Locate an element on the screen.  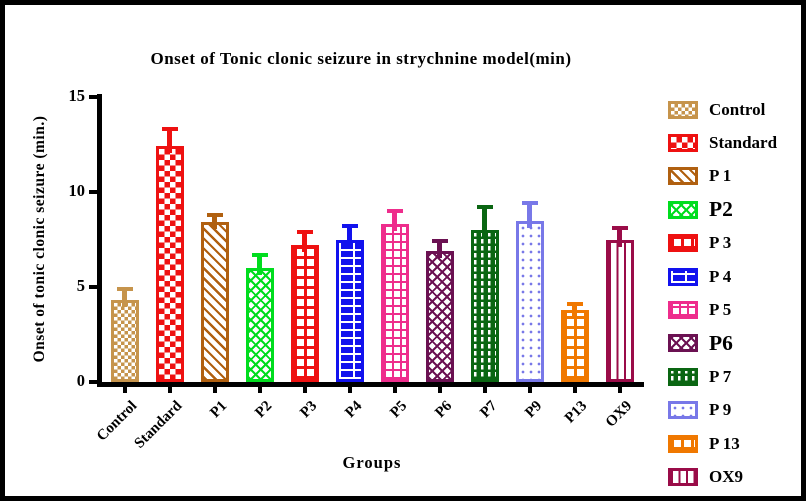
legend-item-control: Control is located at coordinates (734, 109).